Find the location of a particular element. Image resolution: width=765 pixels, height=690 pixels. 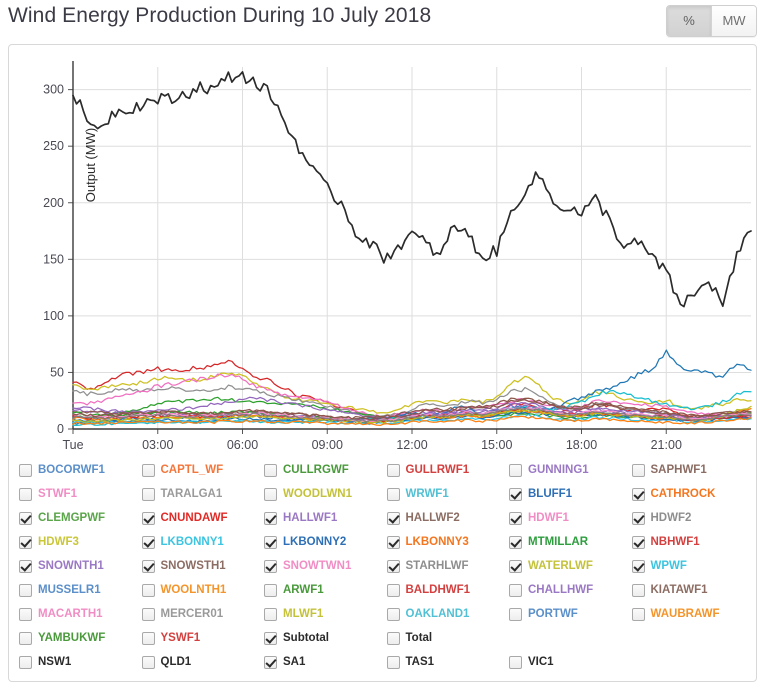

legend-item-cullrgwf: CULLRGWF is located at coordinates (321, 470).